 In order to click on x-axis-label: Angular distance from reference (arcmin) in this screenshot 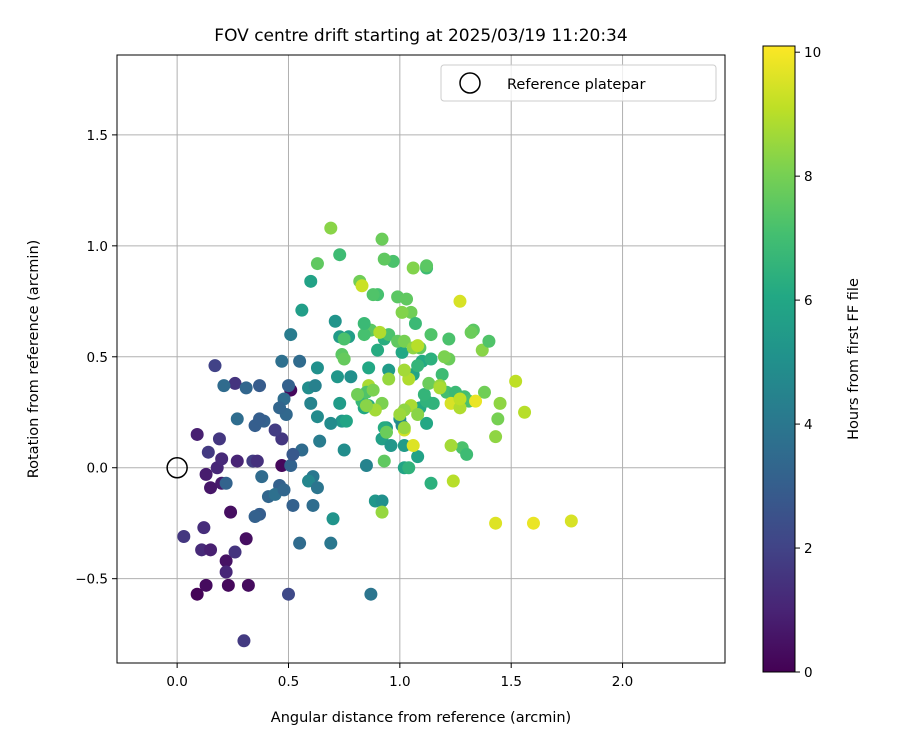, I will do `click(421, 718)`.